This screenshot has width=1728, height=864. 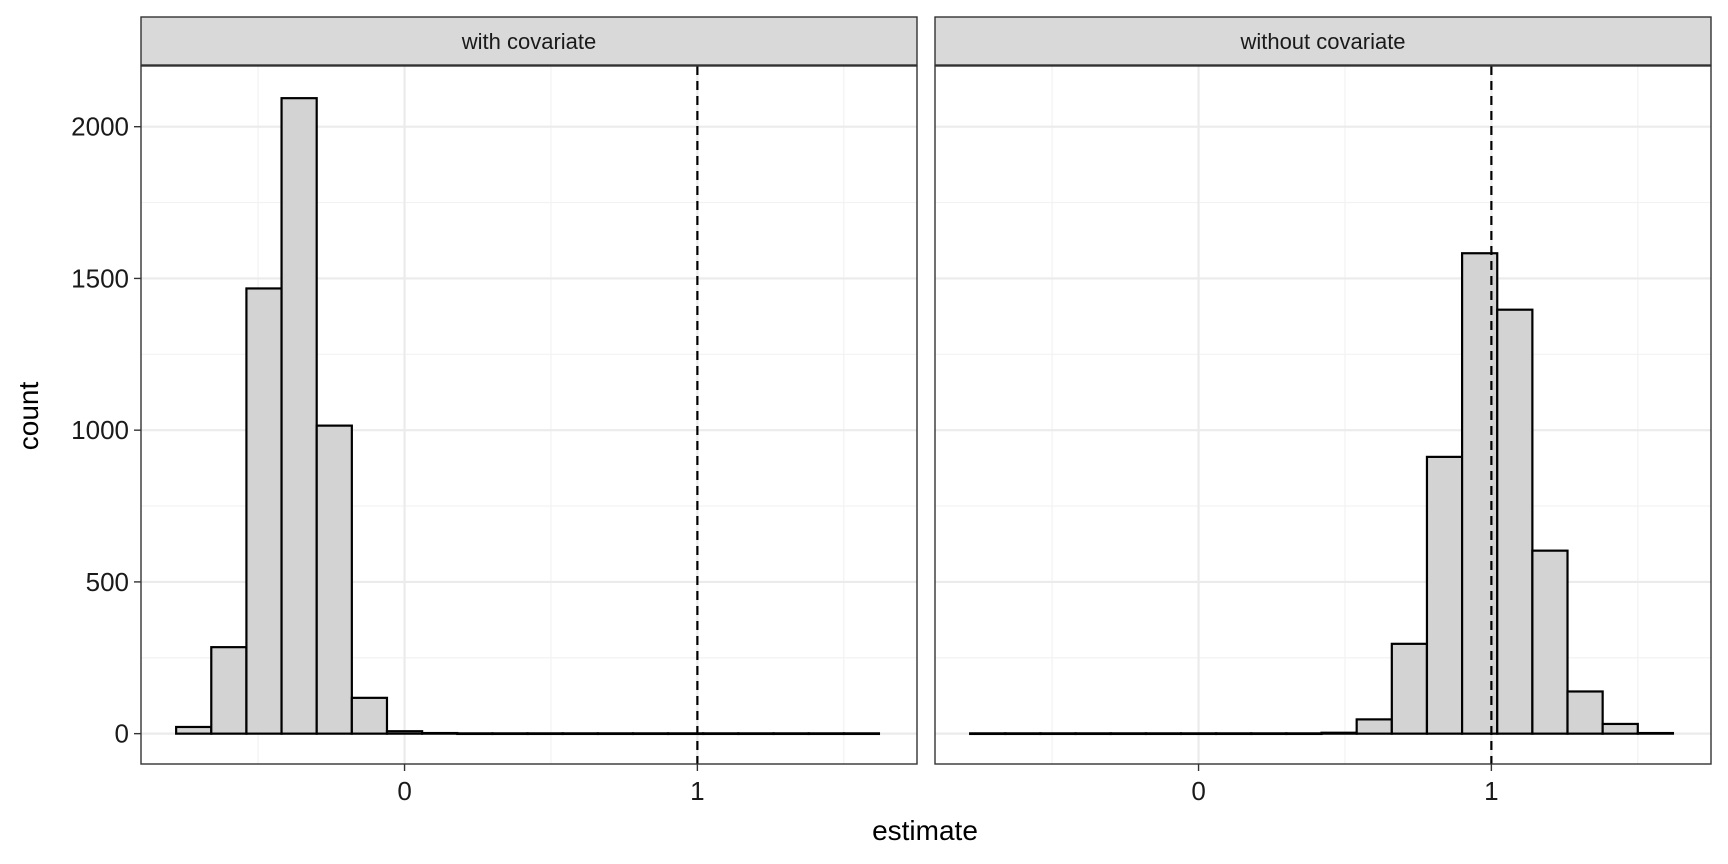 What do you see at coordinates (28, 416) in the screenshot?
I see `y-axis-title: count` at bounding box center [28, 416].